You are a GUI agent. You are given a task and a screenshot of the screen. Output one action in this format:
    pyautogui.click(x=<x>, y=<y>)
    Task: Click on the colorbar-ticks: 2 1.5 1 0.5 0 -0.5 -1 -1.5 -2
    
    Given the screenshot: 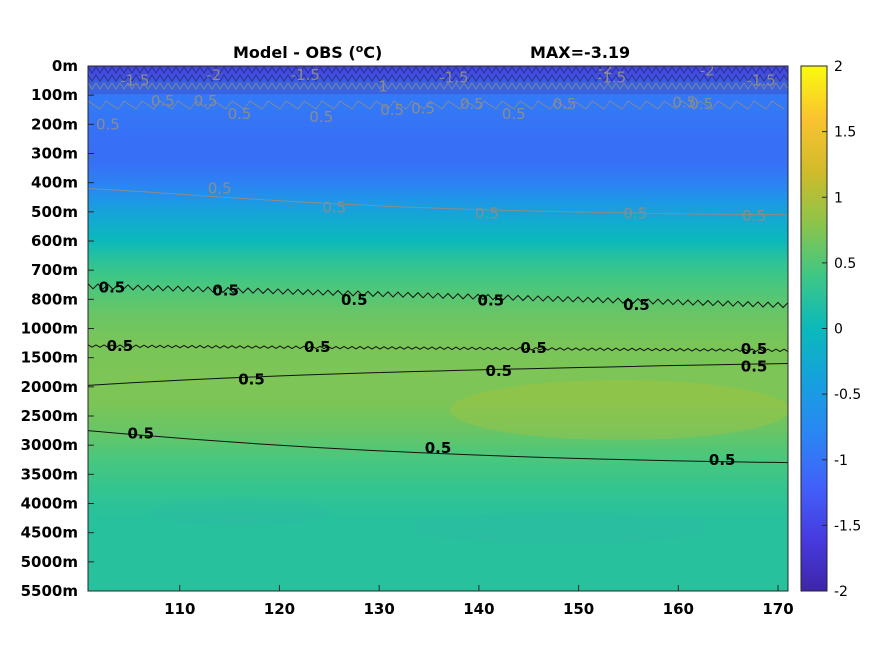 What is the action you would take?
    pyautogui.click(x=841, y=329)
    